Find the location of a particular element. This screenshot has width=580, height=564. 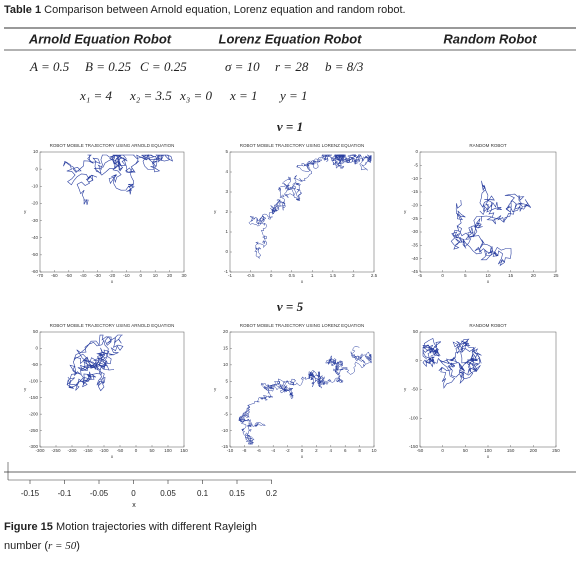

x-tick-label: -0.1 is located at coordinates (65, 493).